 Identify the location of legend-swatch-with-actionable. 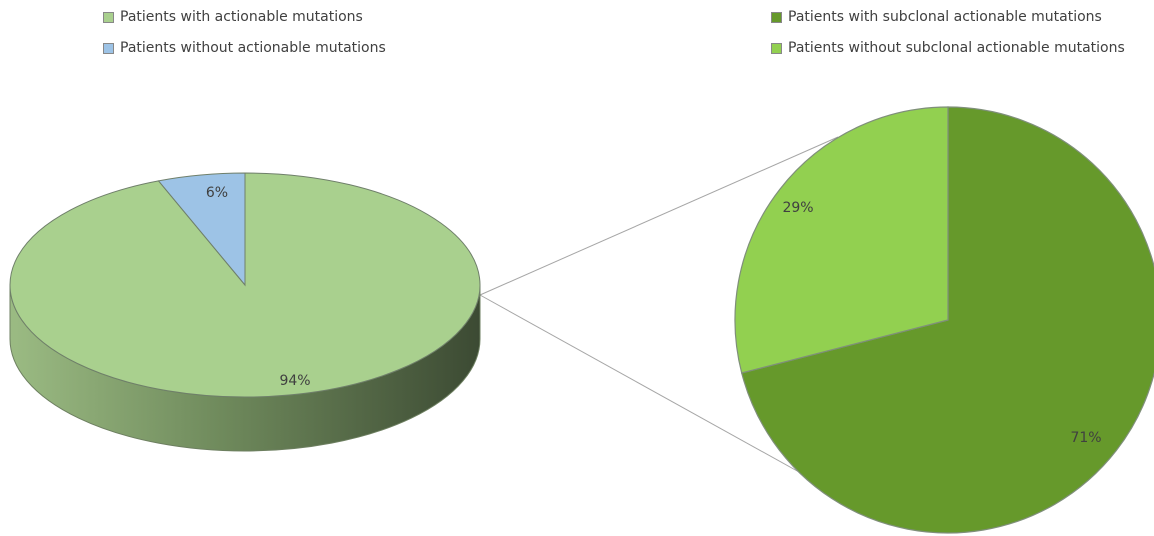
(108, 17).